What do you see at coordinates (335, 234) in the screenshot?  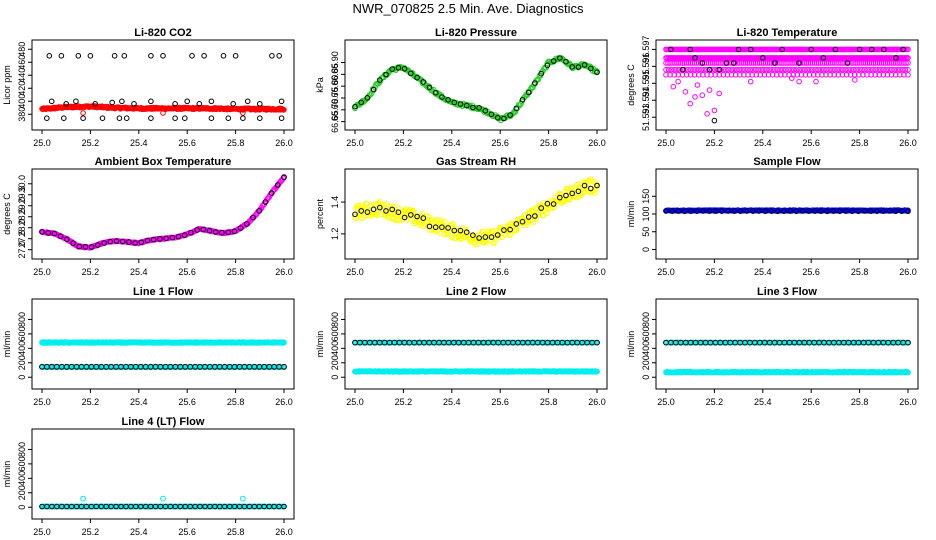 I see `y-tick-label: 1.2` at bounding box center [335, 234].